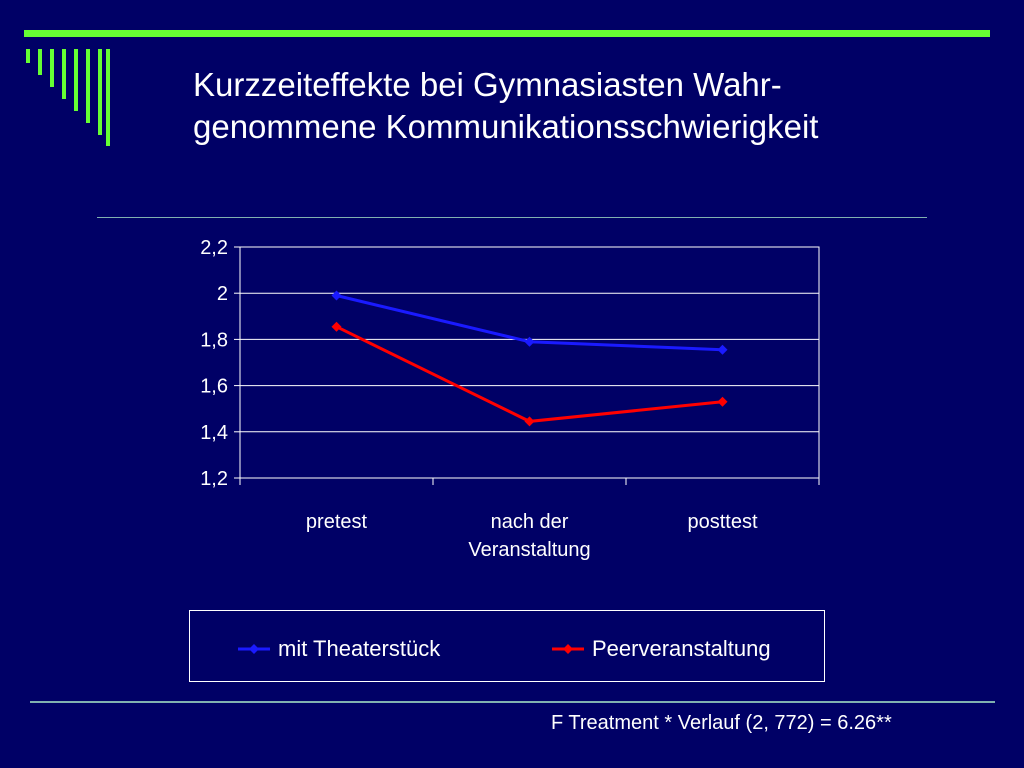 The height and width of the screenshot is (768, 1024). I want to click on legend-marker-series2, so click(568, 649).